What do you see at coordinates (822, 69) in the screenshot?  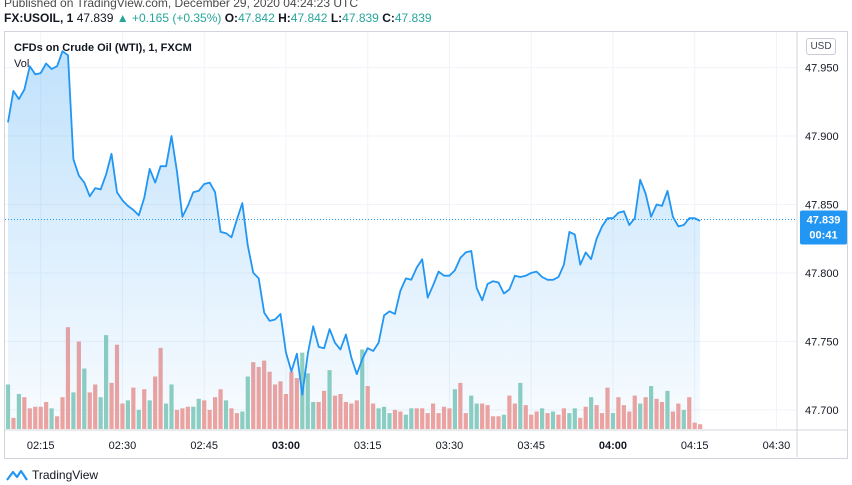 I see `y-tick-label: 47.950` at bounding box center [822, 69].